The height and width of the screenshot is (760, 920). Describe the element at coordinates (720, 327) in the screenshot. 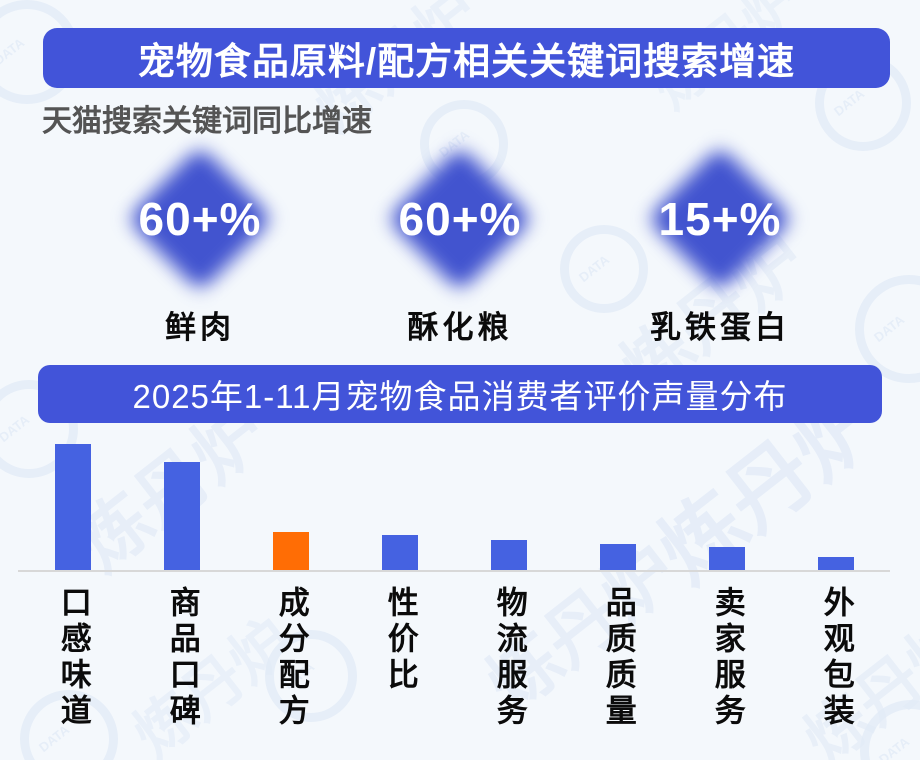

I see `keyword-label: 乳铁蛋白` at that location.